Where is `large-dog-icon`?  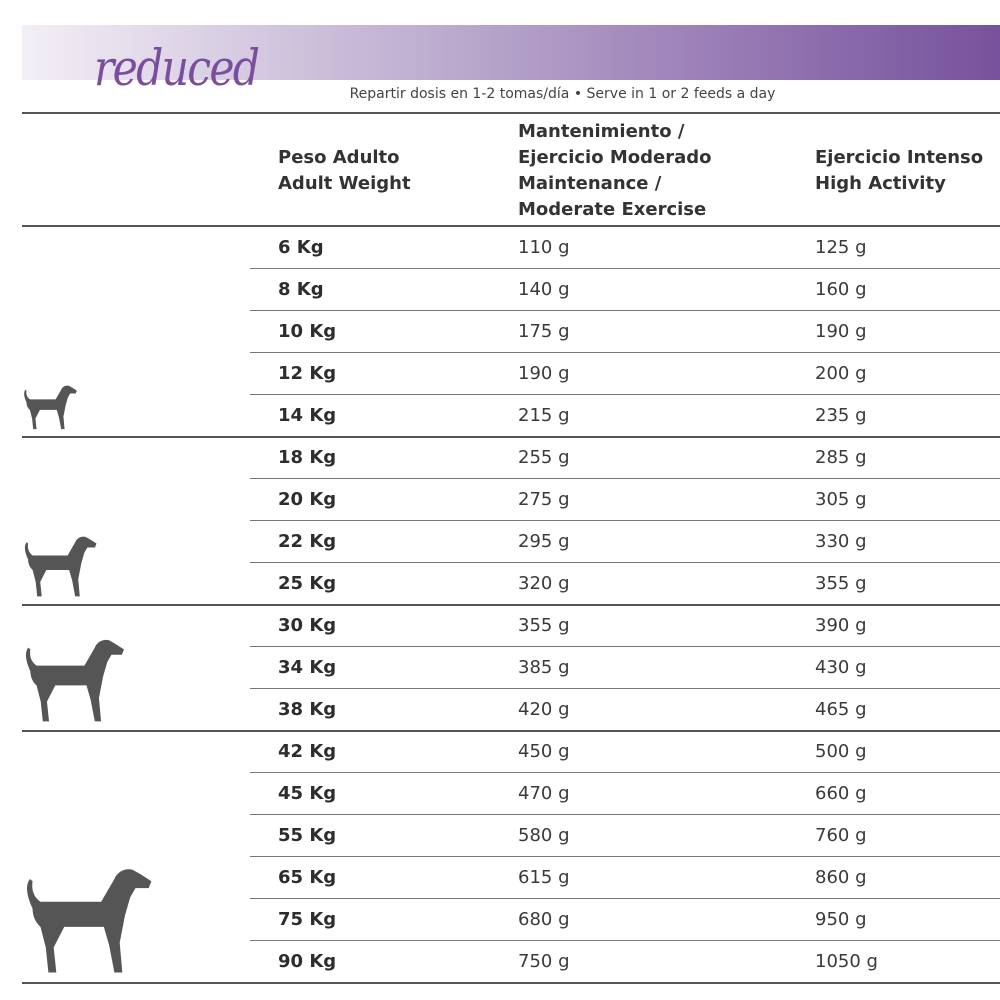 large-dog-icon is located at coordinates (74, 680).